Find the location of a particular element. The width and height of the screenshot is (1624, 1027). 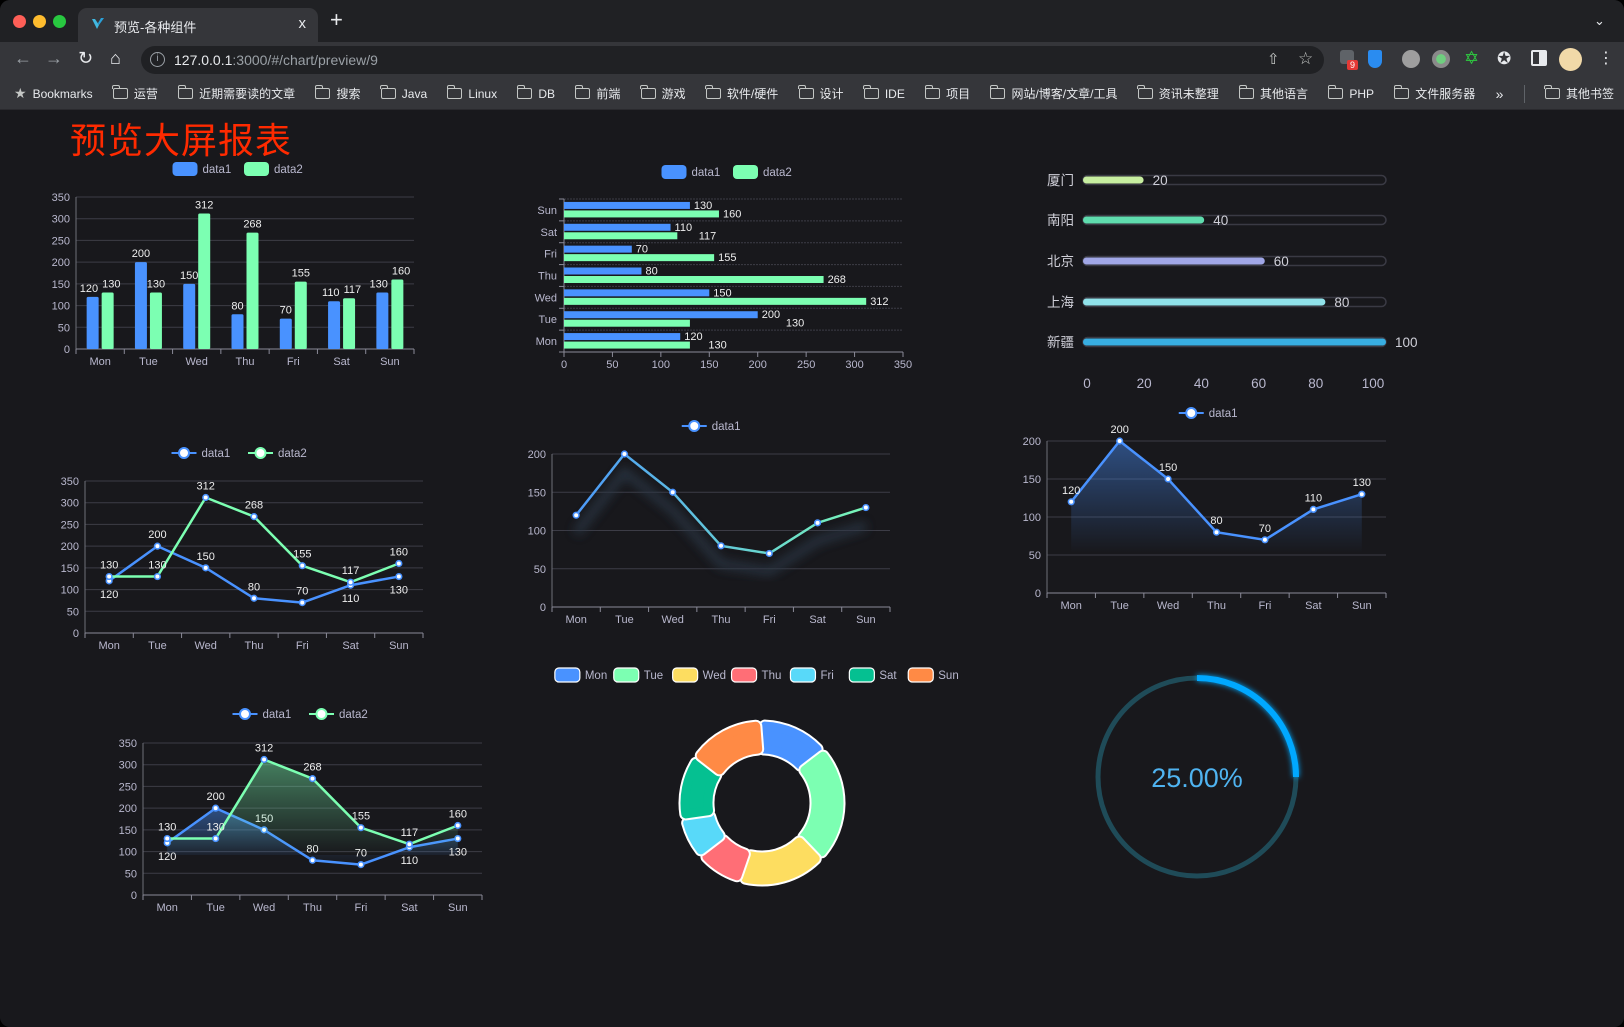

profile-avatar is located at coordinates (1570, 59).